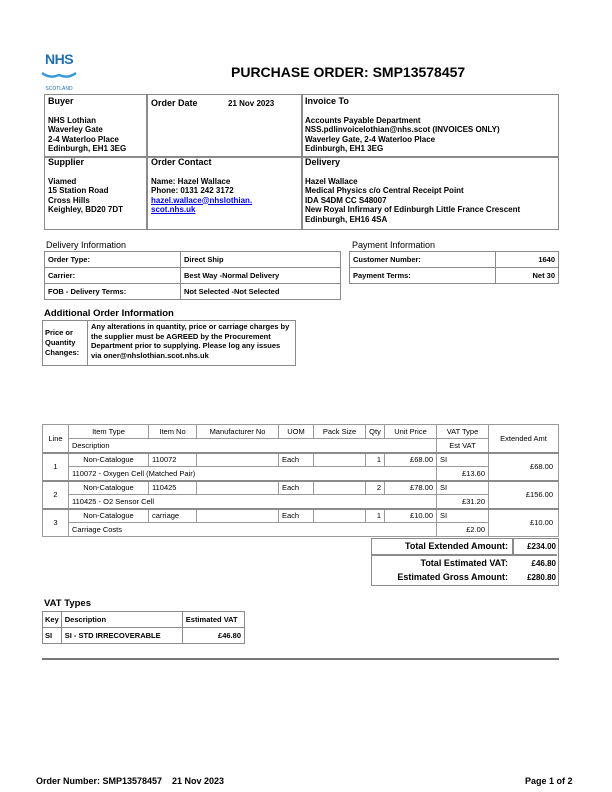  What do you see at coordinates (462, 473) in the screenshot?
I see `est-vat: £13.60` at bounding box center [462, 473].